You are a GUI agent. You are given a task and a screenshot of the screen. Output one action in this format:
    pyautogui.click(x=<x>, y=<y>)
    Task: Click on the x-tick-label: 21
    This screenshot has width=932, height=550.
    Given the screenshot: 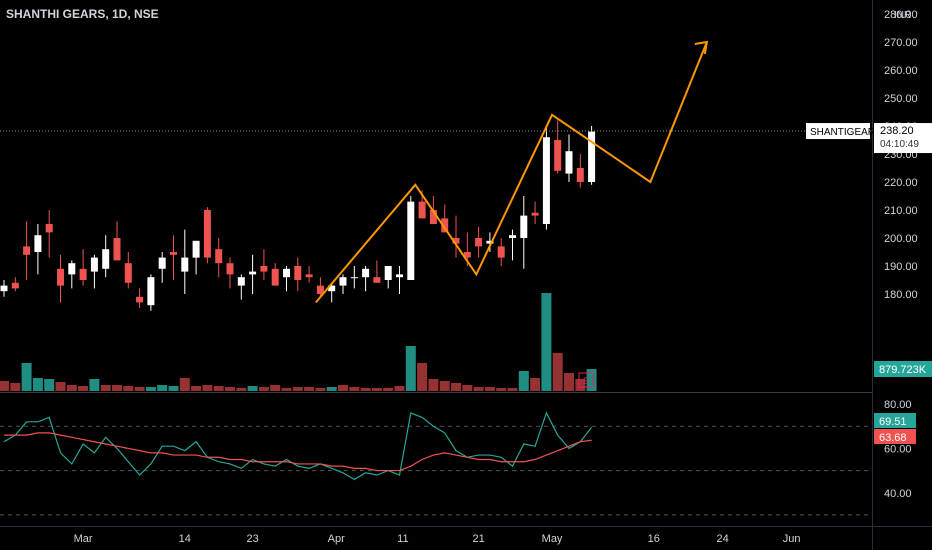 What is the action you would take?
    pyautogui.click(x=478, y=539)
    